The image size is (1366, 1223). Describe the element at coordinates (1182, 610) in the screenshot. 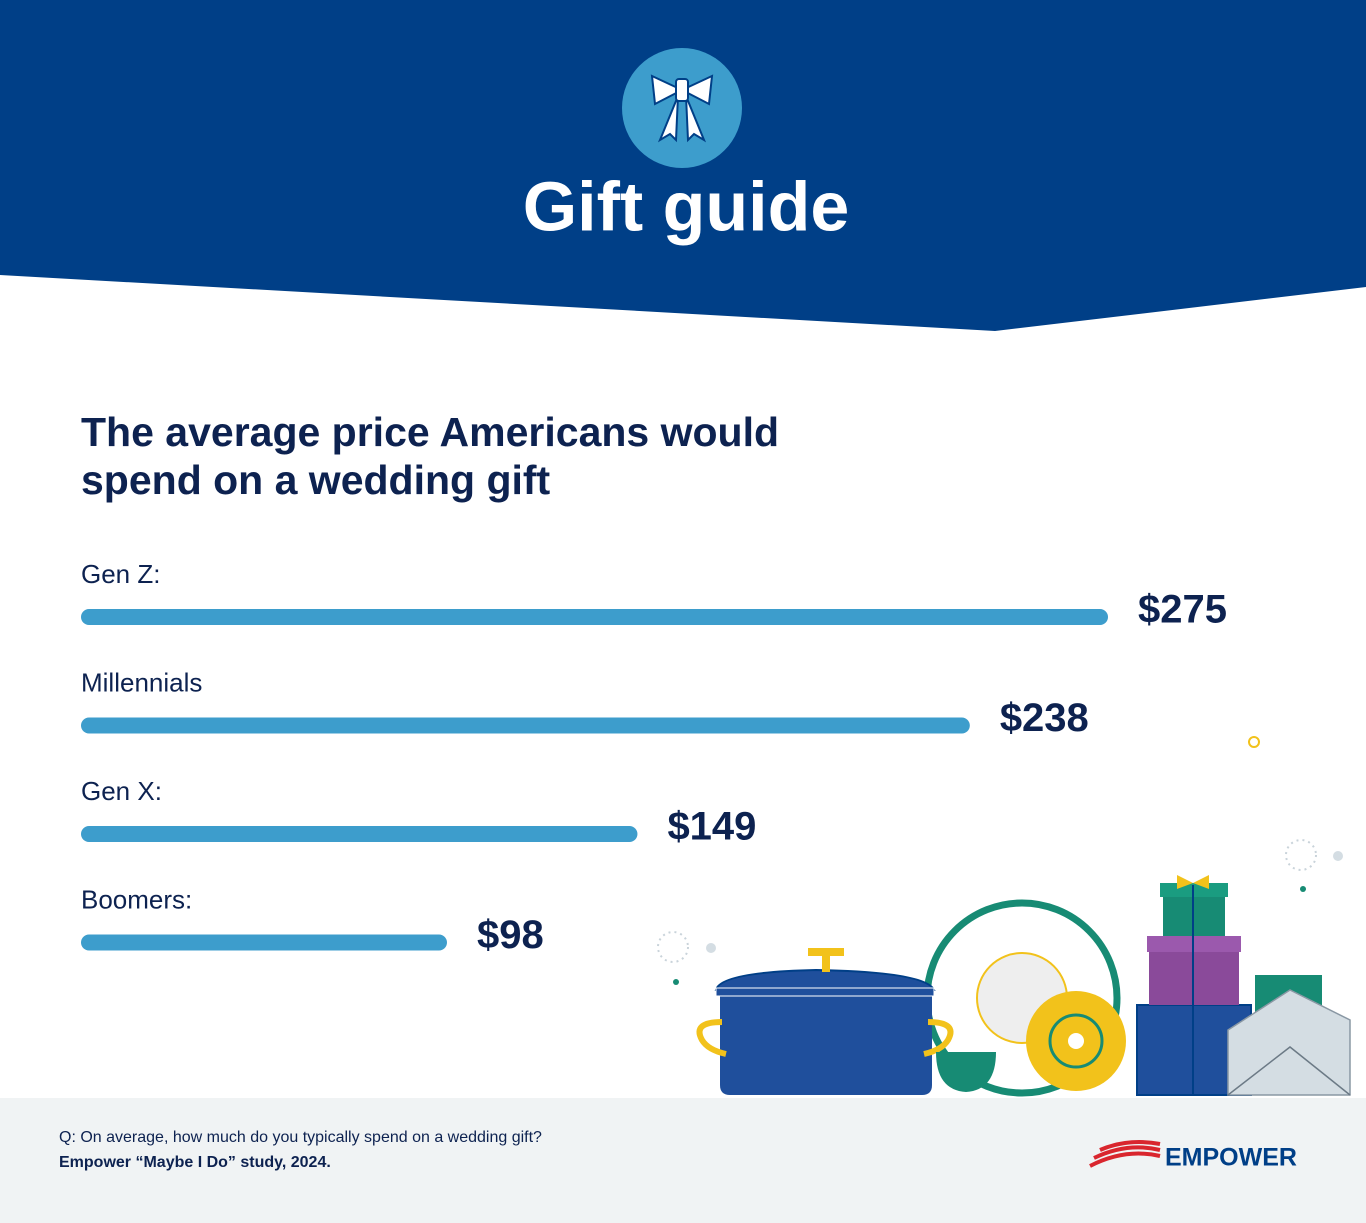

I see `value-label: $275` at that location.